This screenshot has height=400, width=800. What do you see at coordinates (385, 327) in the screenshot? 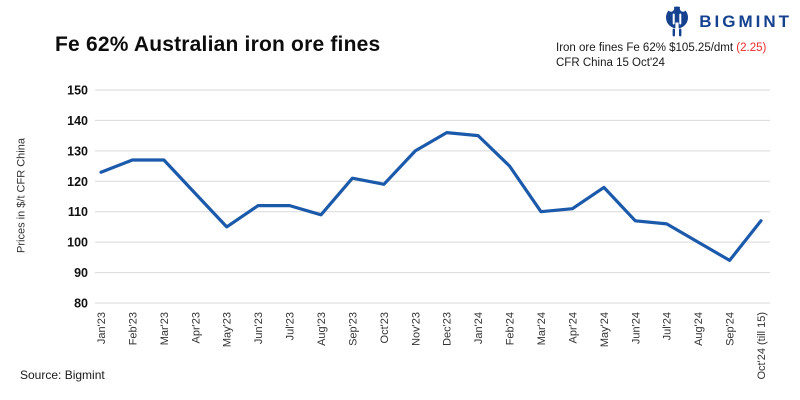
I see `x-tick-label: Oct'23` at bounding box center [385, 327].